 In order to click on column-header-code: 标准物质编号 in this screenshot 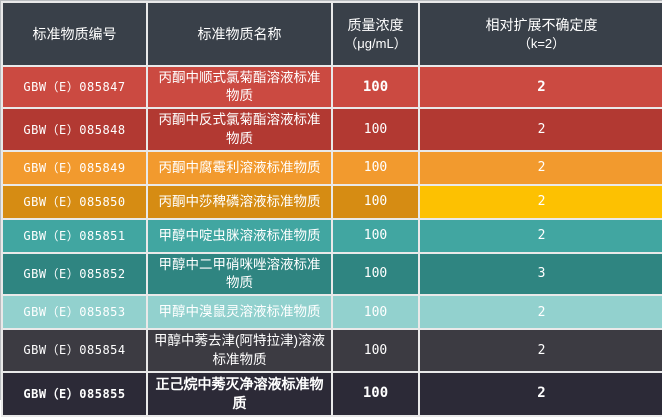, I will do `click(74, 34)`.